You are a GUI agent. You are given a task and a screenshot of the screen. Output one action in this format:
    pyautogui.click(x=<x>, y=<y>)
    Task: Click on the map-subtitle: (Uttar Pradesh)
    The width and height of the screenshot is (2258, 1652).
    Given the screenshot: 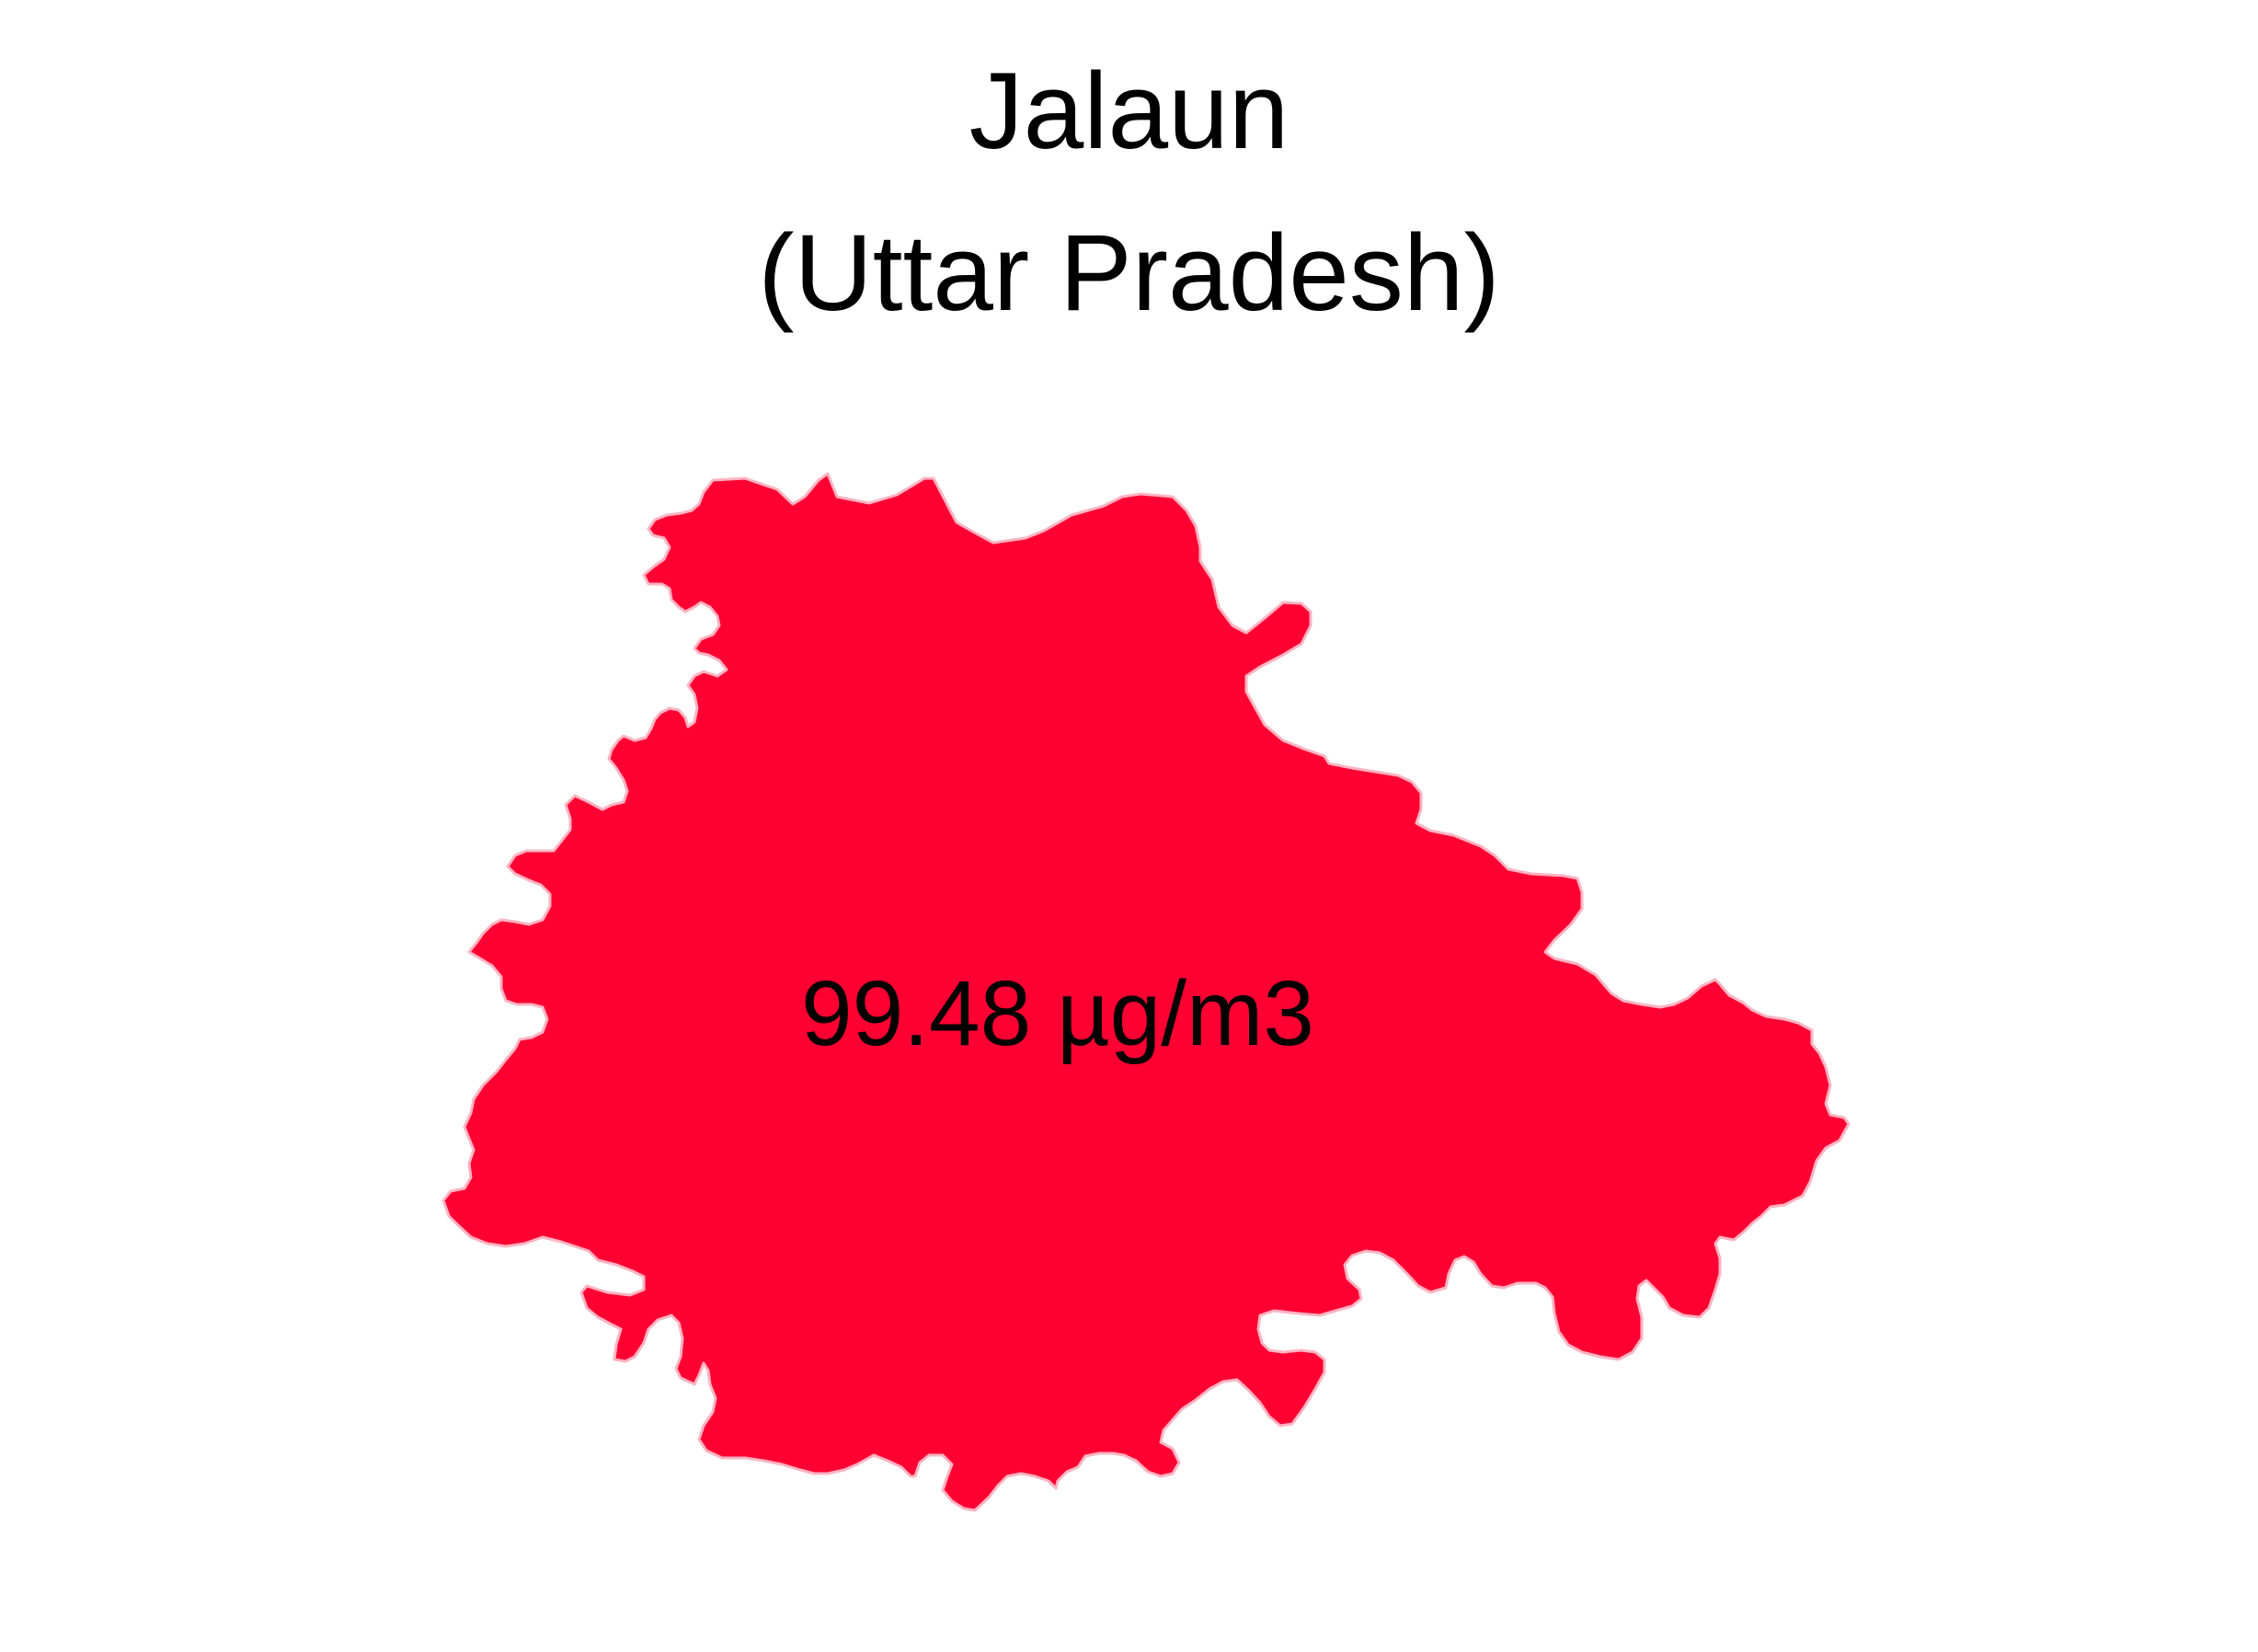 What is the action you would take?
    pyautogui.click(x=1129, y=273)
    